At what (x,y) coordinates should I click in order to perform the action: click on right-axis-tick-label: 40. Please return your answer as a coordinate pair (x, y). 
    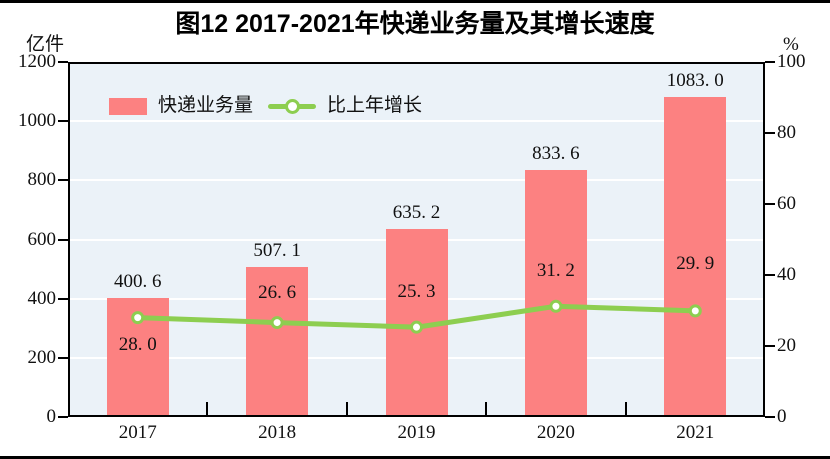
    Looking at the image, I should click on (786, 274).